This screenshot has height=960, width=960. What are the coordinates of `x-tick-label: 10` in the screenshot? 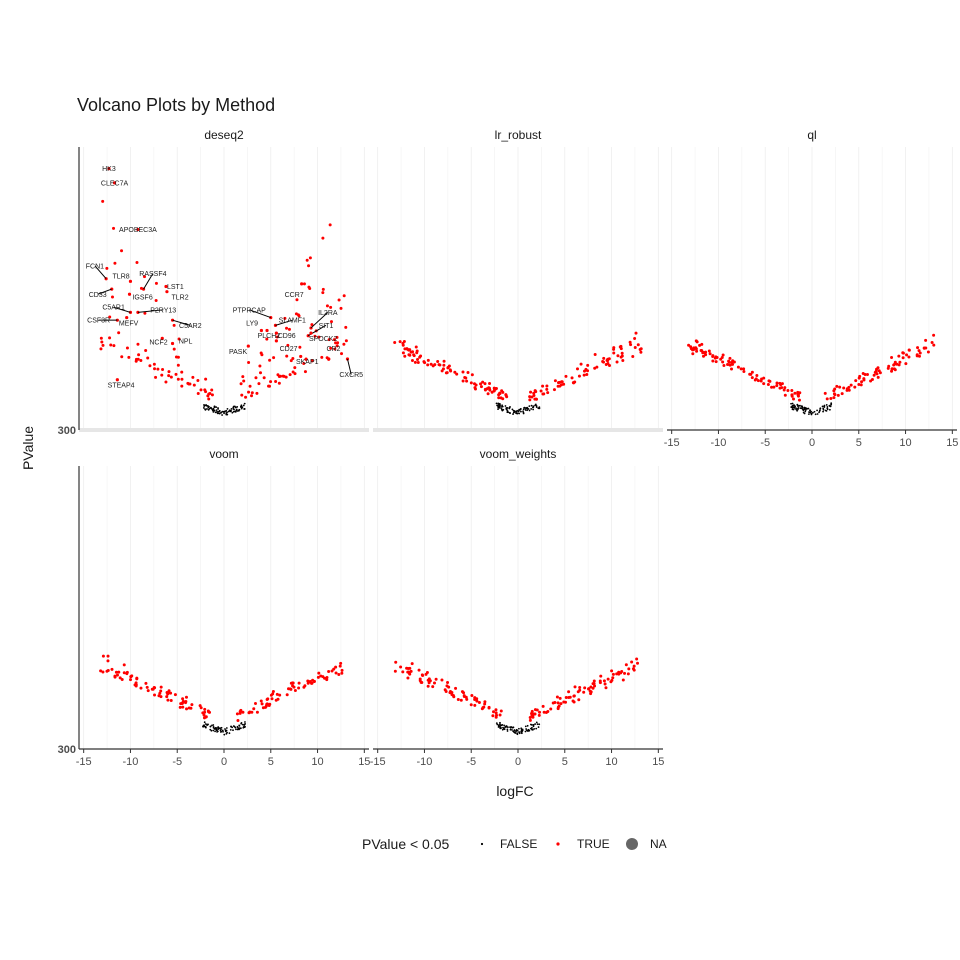 It's located at (317, 762).